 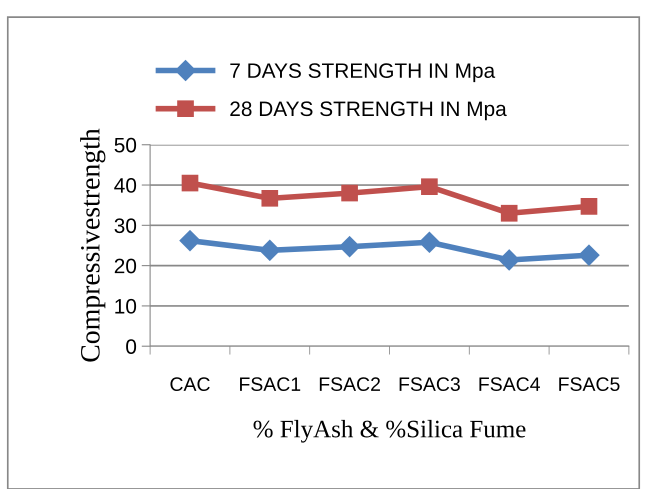 What do you see at coordinates (93, 245) in the screenshot?
I see `y-axis-title: Compressivestrength` at bounding box center [93, 245].